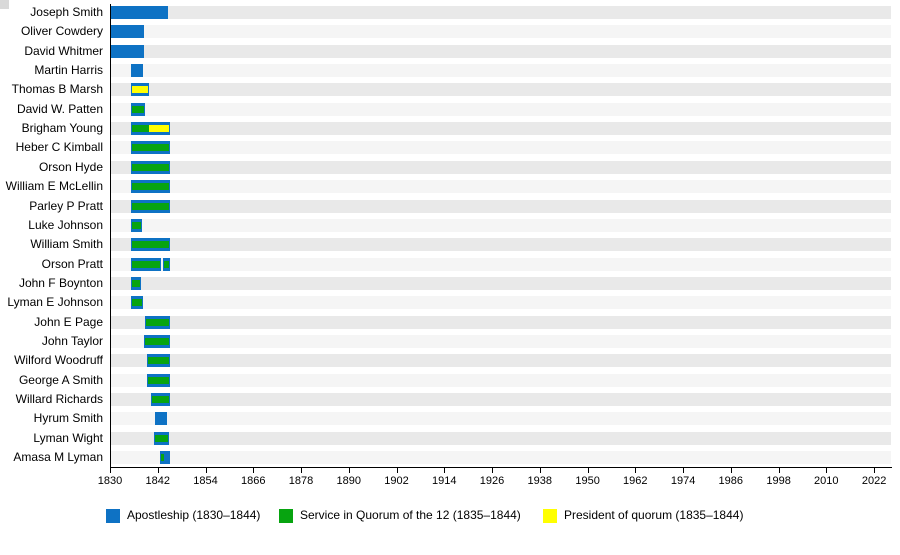  What do you see at coordinates (59, 399) in the screenshot?
I see `row-label: Willard Richards` at bounding box center [59, 399].